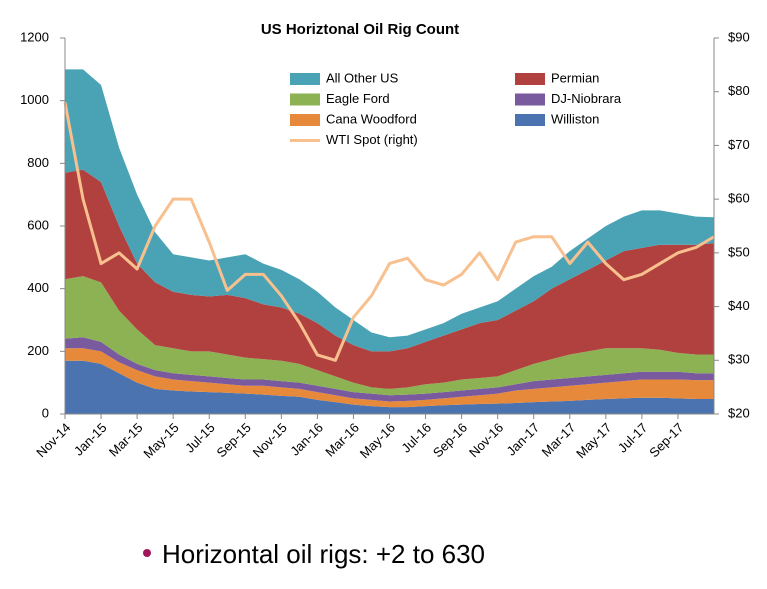 This screenshot has width=767, height=589. Describe the element at coordinates (633, 438) in the screenshot. I see `x-tick-label: Jul-17` at that location.